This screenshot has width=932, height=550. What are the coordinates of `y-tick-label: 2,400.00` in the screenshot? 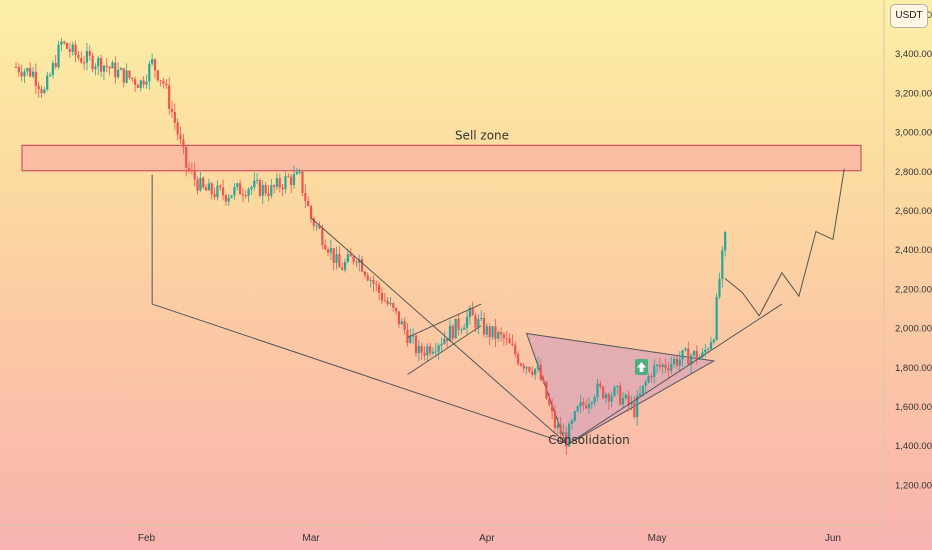 It's located at (913, 250).